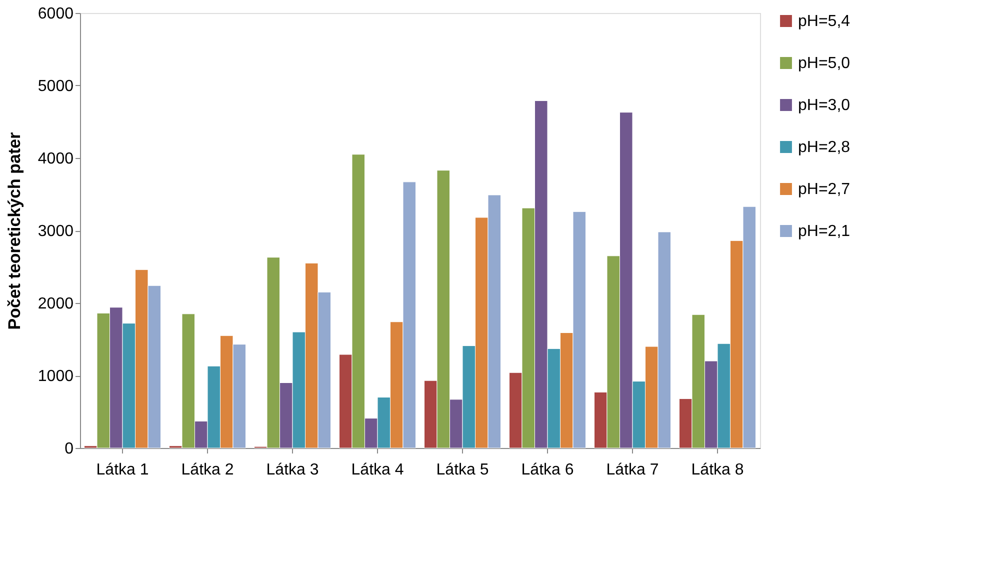 This screenshot has width=992, height=576. I want to click on legend-label: pH=2,1, so click(824, 231).